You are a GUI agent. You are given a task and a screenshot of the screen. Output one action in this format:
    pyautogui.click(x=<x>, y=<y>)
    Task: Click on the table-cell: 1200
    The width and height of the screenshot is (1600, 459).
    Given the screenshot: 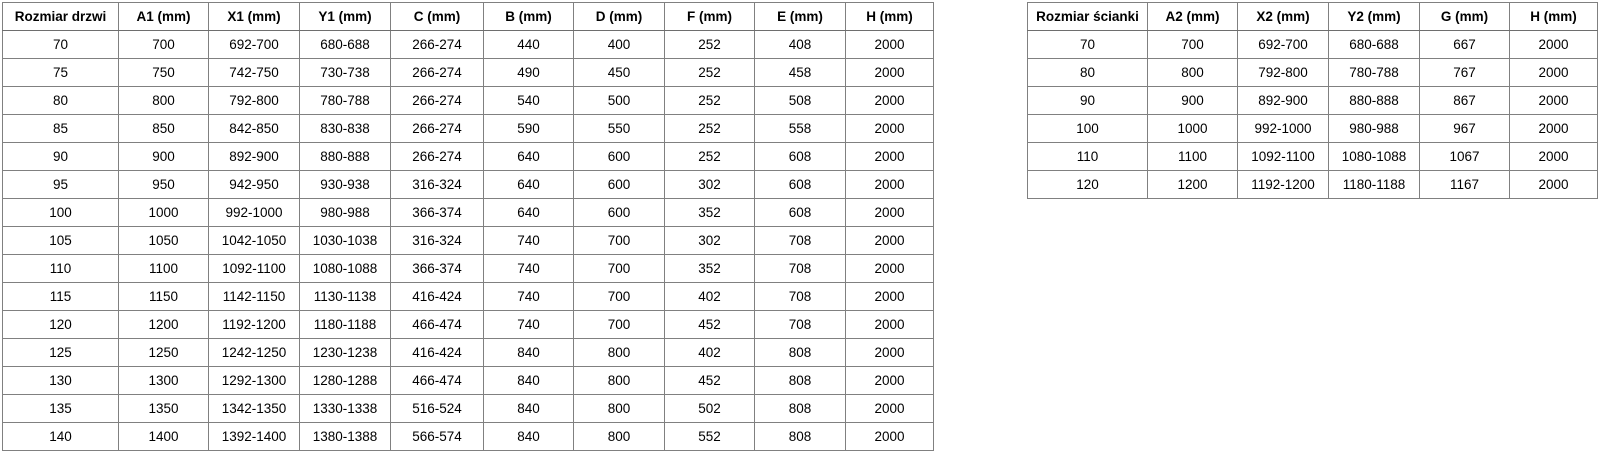 What is the action you would take?
    pyautogui.click(x=163, y=324)
    